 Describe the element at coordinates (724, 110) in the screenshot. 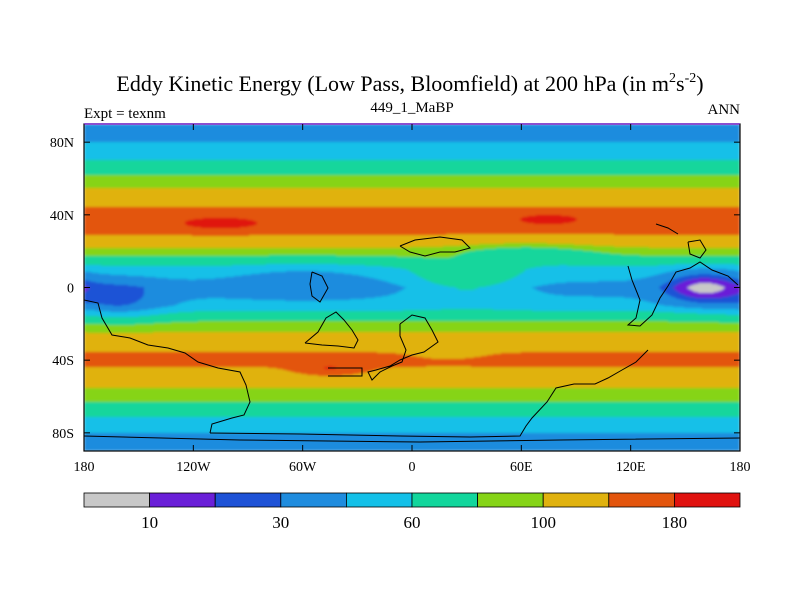

I see `season-label: ANN` at that location.